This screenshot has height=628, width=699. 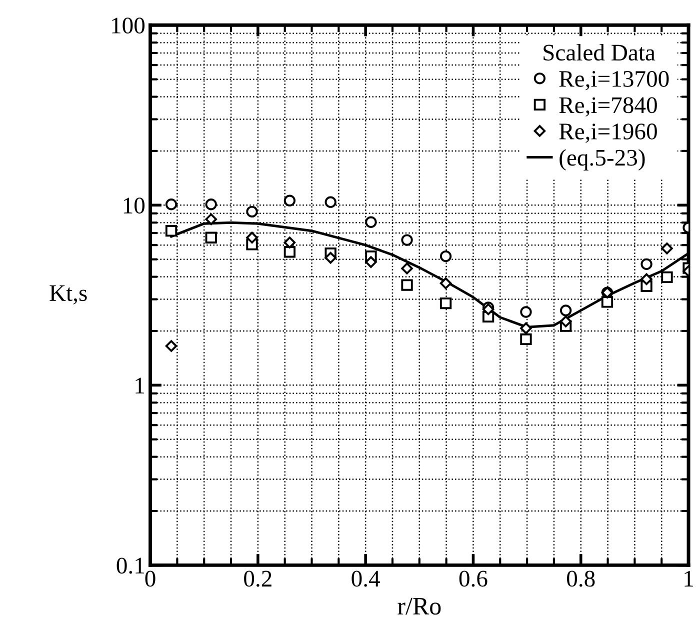 I want to click on y-tick-label: 100, so click(x=128, y=26).